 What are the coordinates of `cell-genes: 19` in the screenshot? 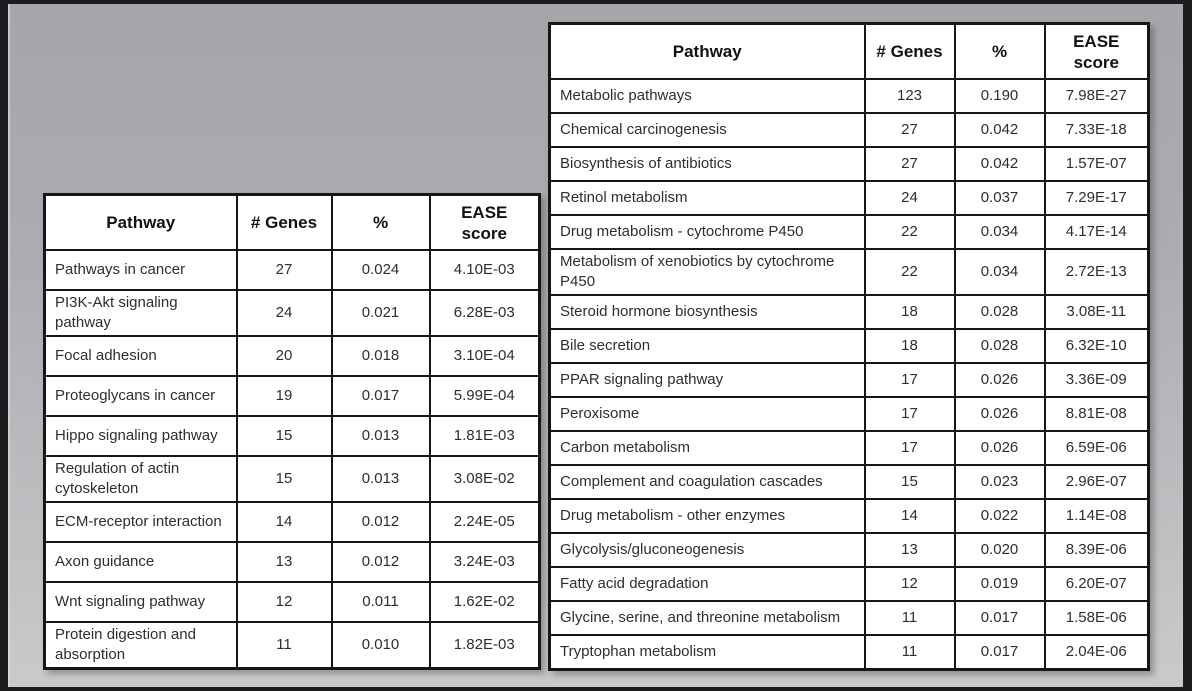 It's located at (284, 396).